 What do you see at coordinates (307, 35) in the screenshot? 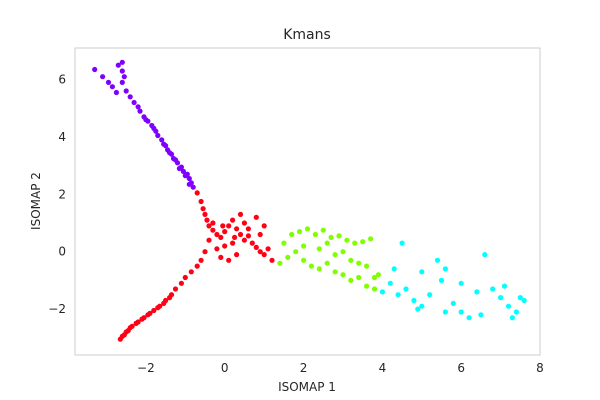
I see `chart-title: Kmans` at bounding box center [307, 35].